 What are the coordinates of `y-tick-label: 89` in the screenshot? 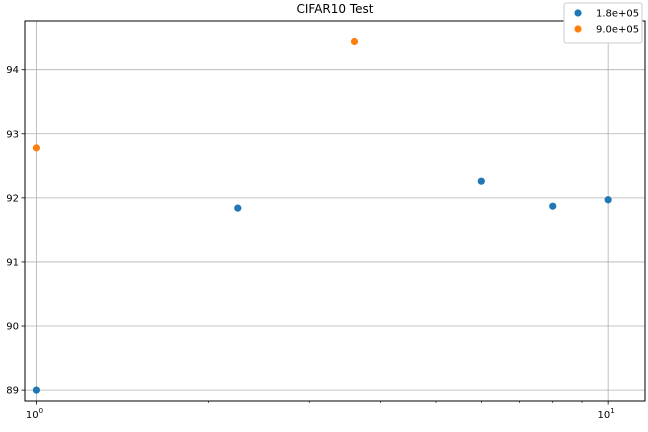 It's located at (12, 391).